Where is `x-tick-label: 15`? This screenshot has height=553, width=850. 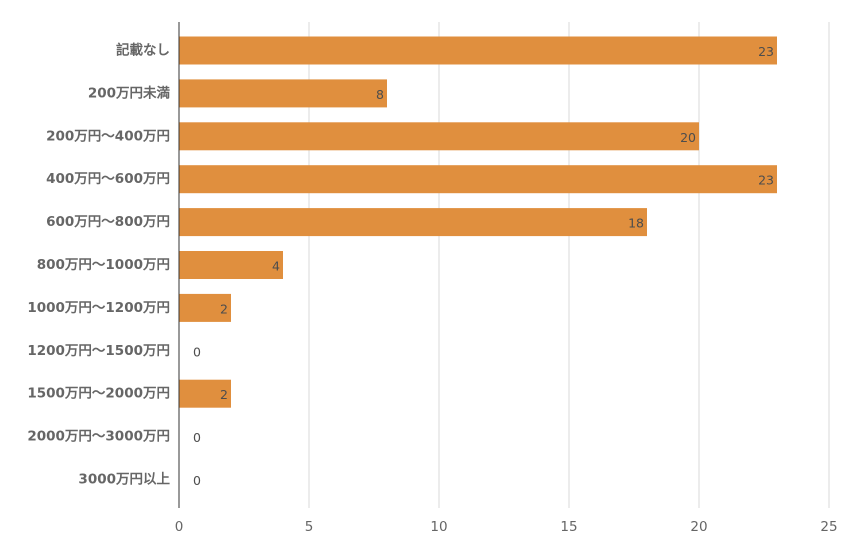
x-tick-label: 15 is located at coordinates (568, 527).